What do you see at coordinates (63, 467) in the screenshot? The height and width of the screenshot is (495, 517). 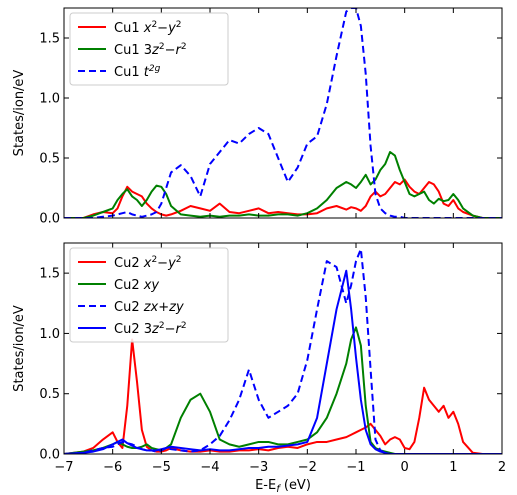 I see `x-tick-label: −7` at bounding box center [63, 467].